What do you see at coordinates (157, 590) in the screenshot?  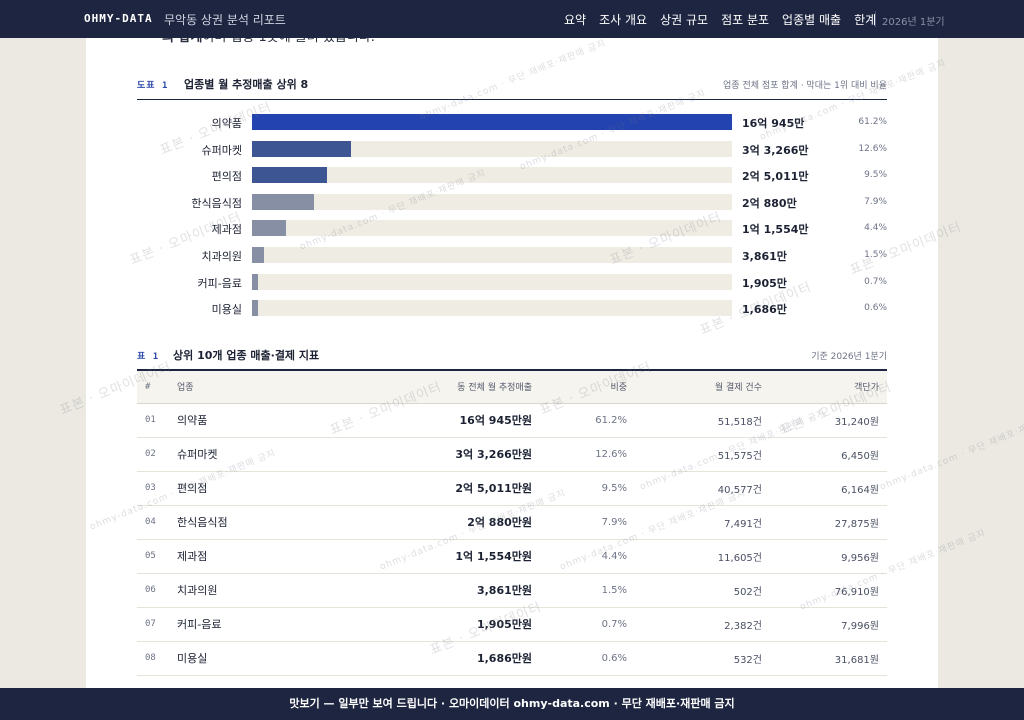 I see `cell-rank: 06` at bounding box center [157, 590].